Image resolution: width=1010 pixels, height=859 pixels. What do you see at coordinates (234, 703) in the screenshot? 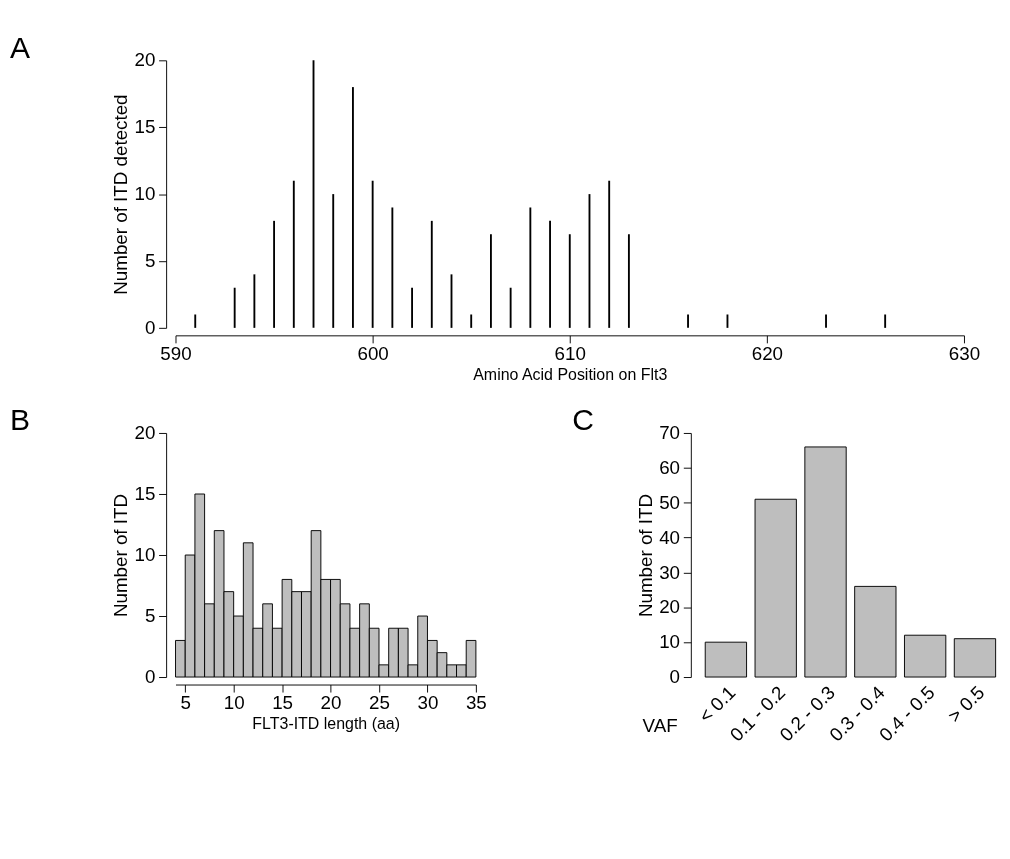
I see `x-tick-label: 10` at bounding box center [234, 703].